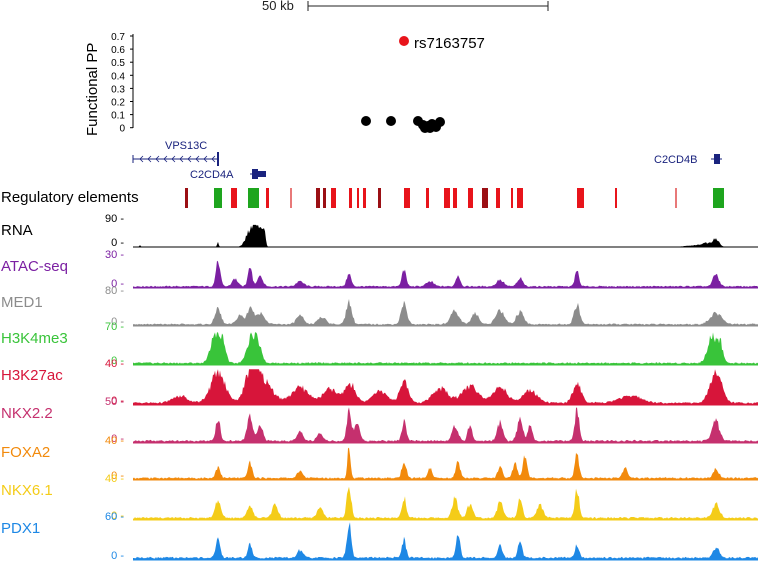 The width and height of the screenshot is (761, 562). I want to click on pp-tick-label: 0.5, so click(118, 63).